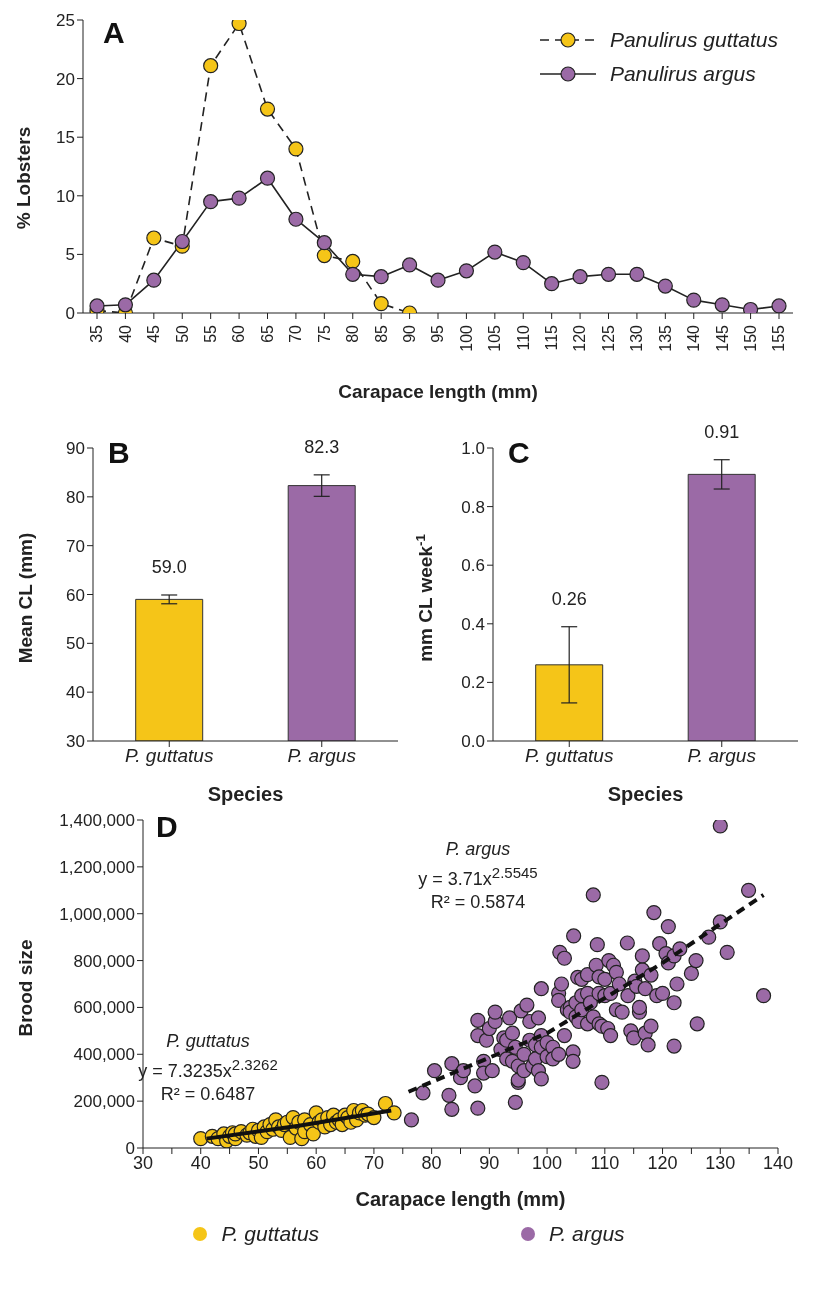 The image size is (816, 1296). What do you see at coordinates (75, 595) in the screenshot?
I see `y-tick-label: 60` at bounding box center [75, 595].